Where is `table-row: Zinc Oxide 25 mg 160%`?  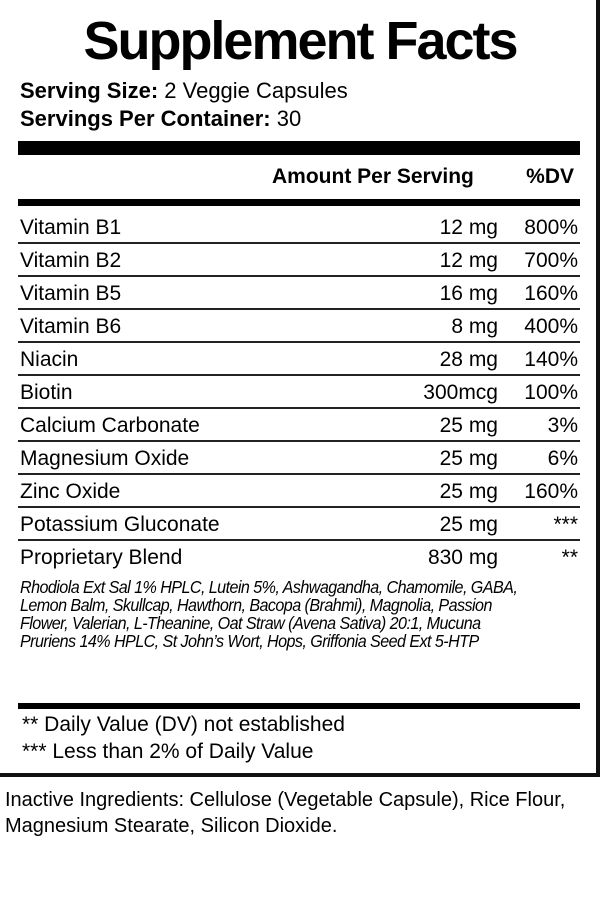
table-row: Zinc Oxide 25 mg 160% is located at coordinates (299, 491).